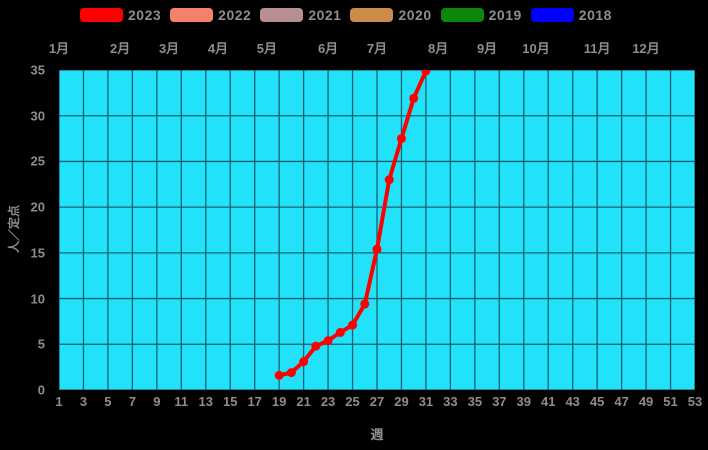 The height and width of the screenshot is (450, 708). I want to click on x-tick-label: 29, so click(401, 401).